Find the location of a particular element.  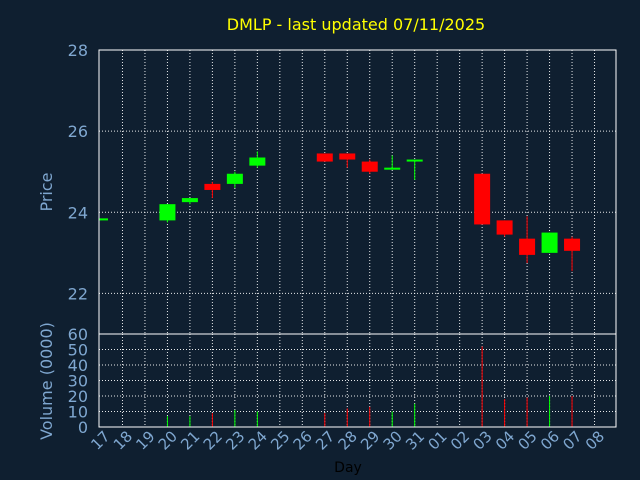

volume-tick-label: 50 is located at coordinates (78, 350).